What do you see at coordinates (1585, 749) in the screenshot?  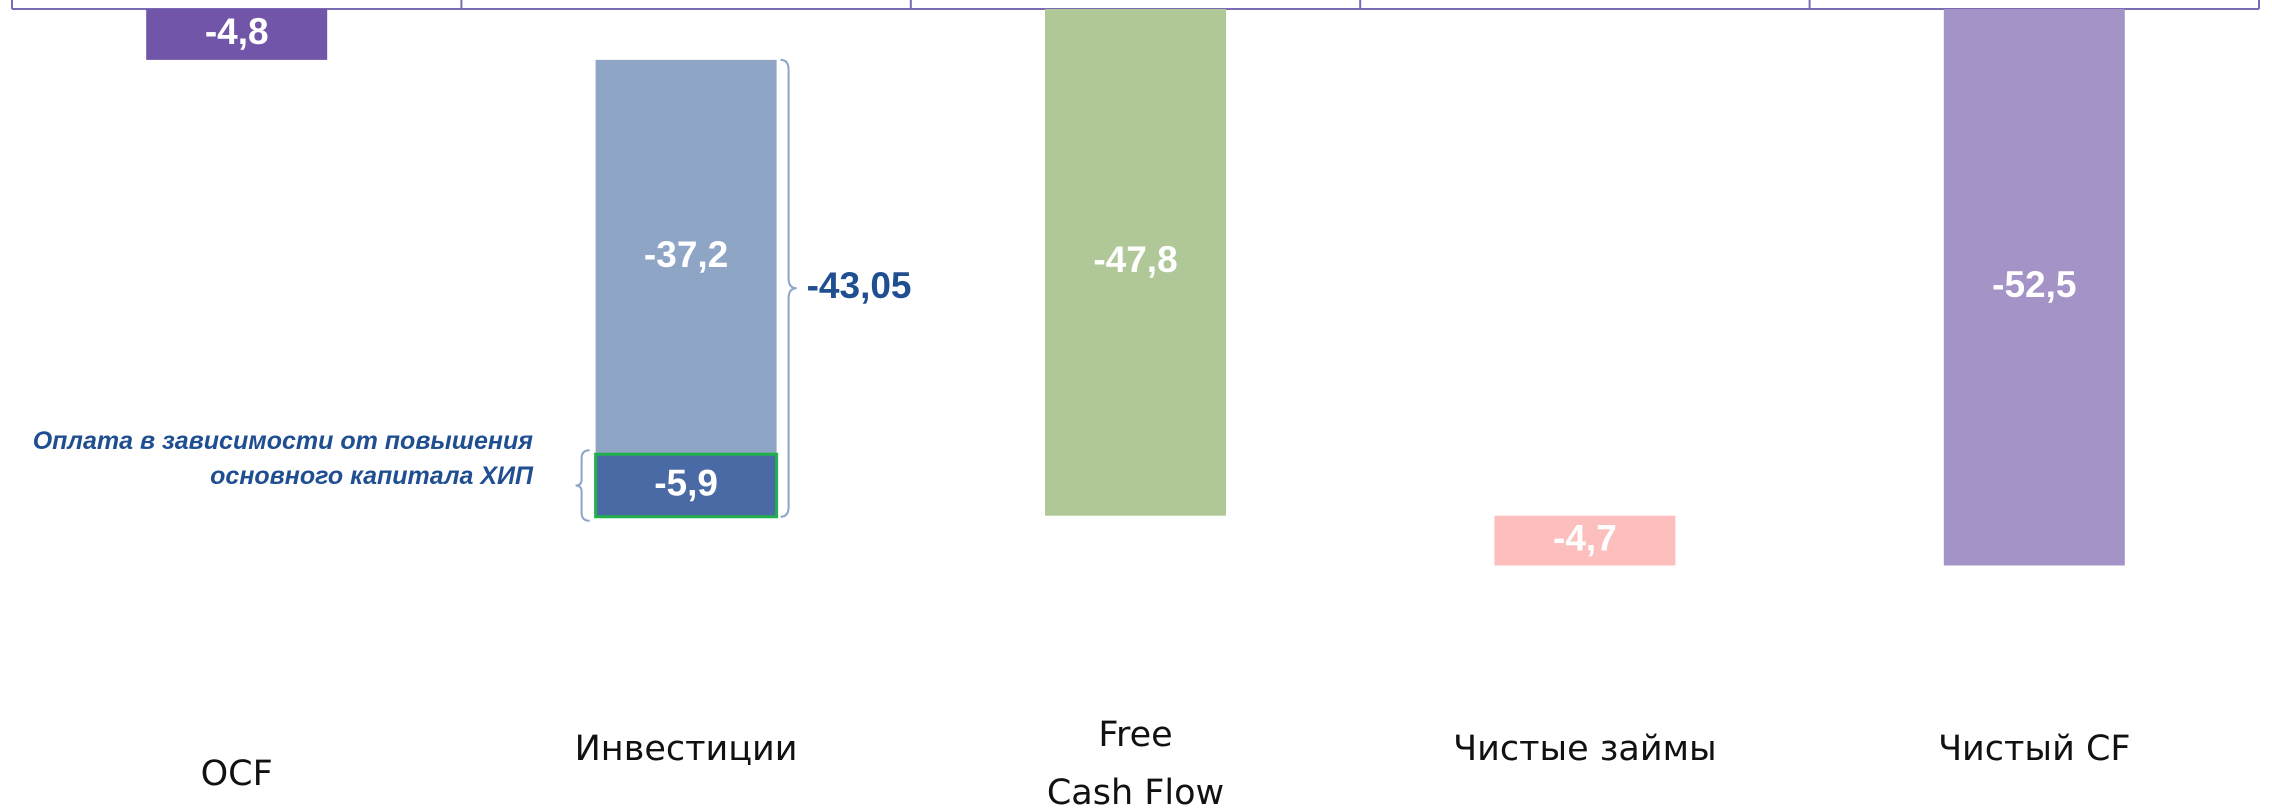 I see `x-tick-label: Чистые займы` at bounding box center [1585, 749].